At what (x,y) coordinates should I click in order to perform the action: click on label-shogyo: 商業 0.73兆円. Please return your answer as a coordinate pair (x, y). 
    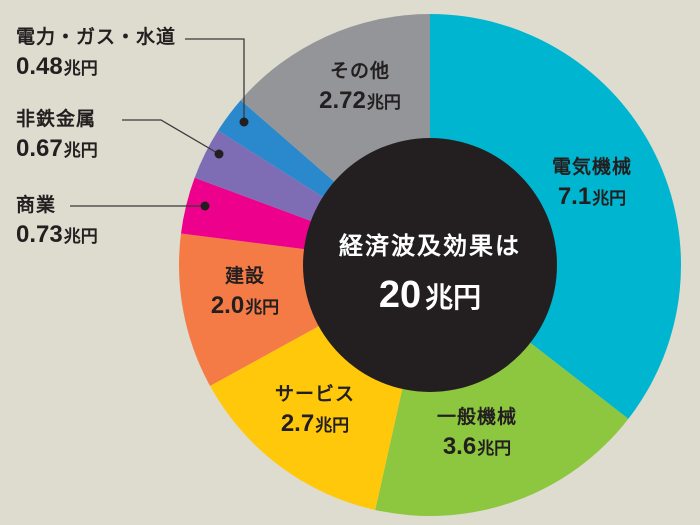
    Looking at the image, I should click on (57, 221).